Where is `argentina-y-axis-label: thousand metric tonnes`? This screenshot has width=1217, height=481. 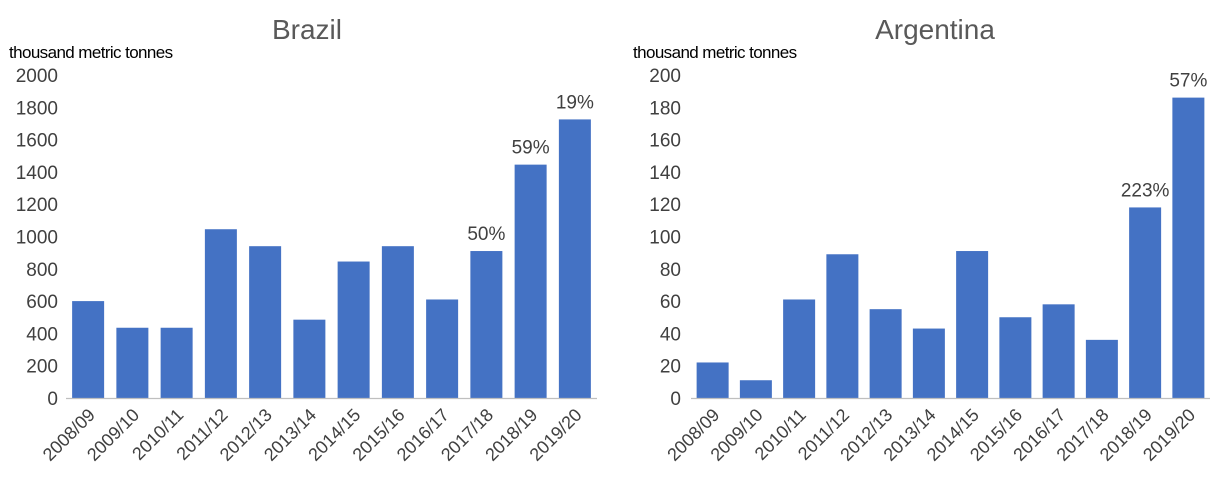 argentina-y-axis-label: thousand metric tonnes is located at coordinates (715, 52).